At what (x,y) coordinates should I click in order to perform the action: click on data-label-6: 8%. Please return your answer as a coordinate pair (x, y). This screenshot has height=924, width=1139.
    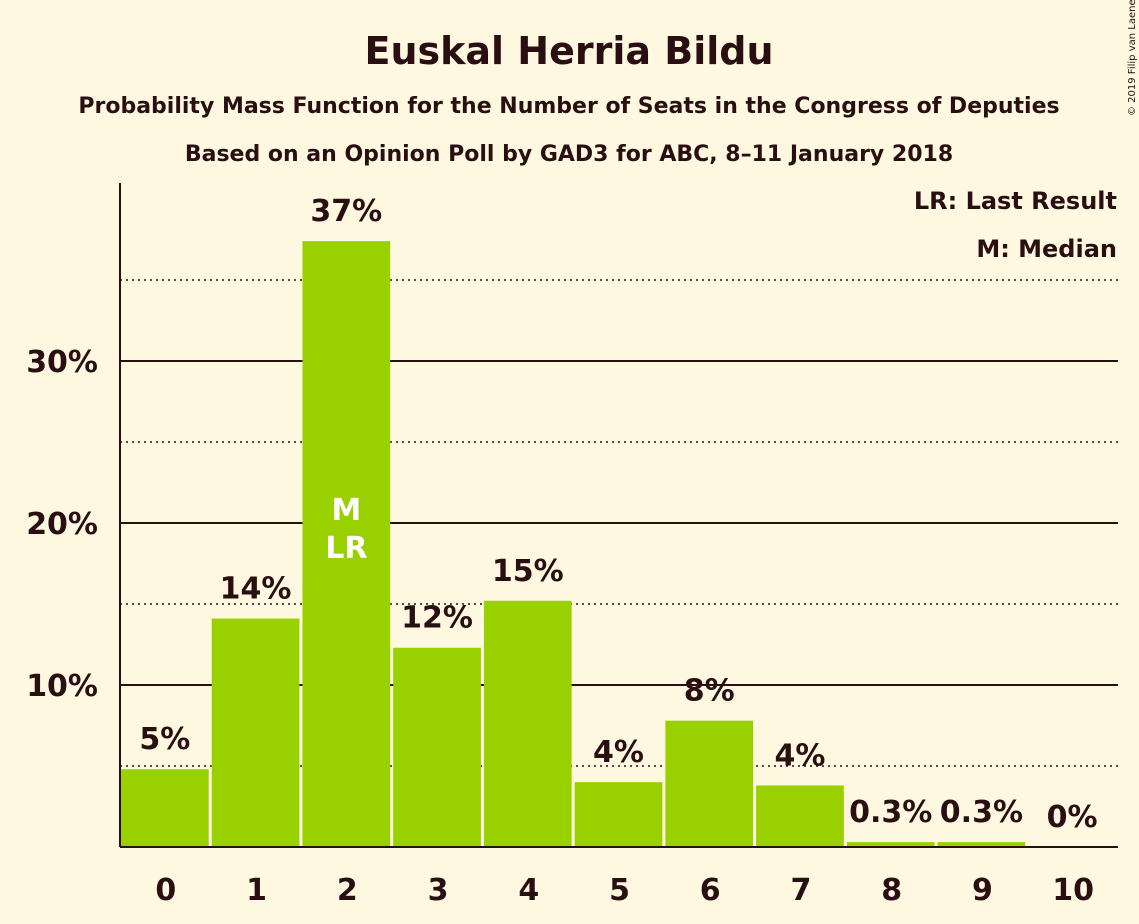
    Looking at the image, I should click on (709, 691).